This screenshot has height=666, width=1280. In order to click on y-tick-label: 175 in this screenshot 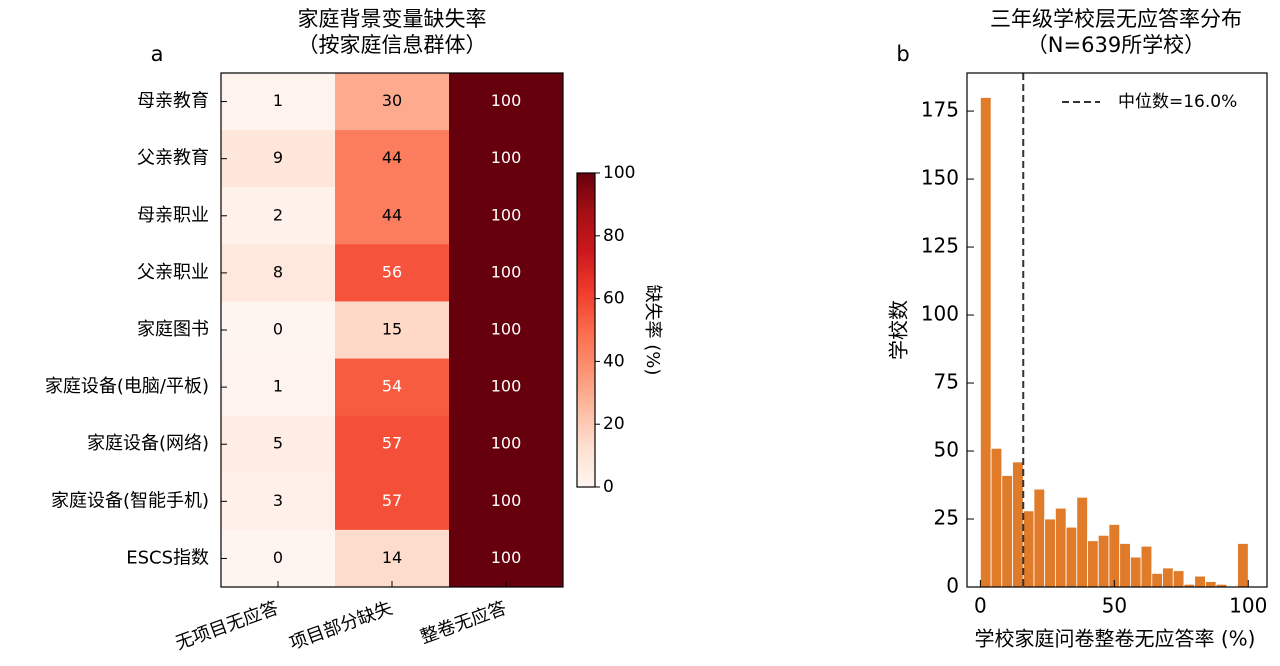, I will do `click(940, 110)`.